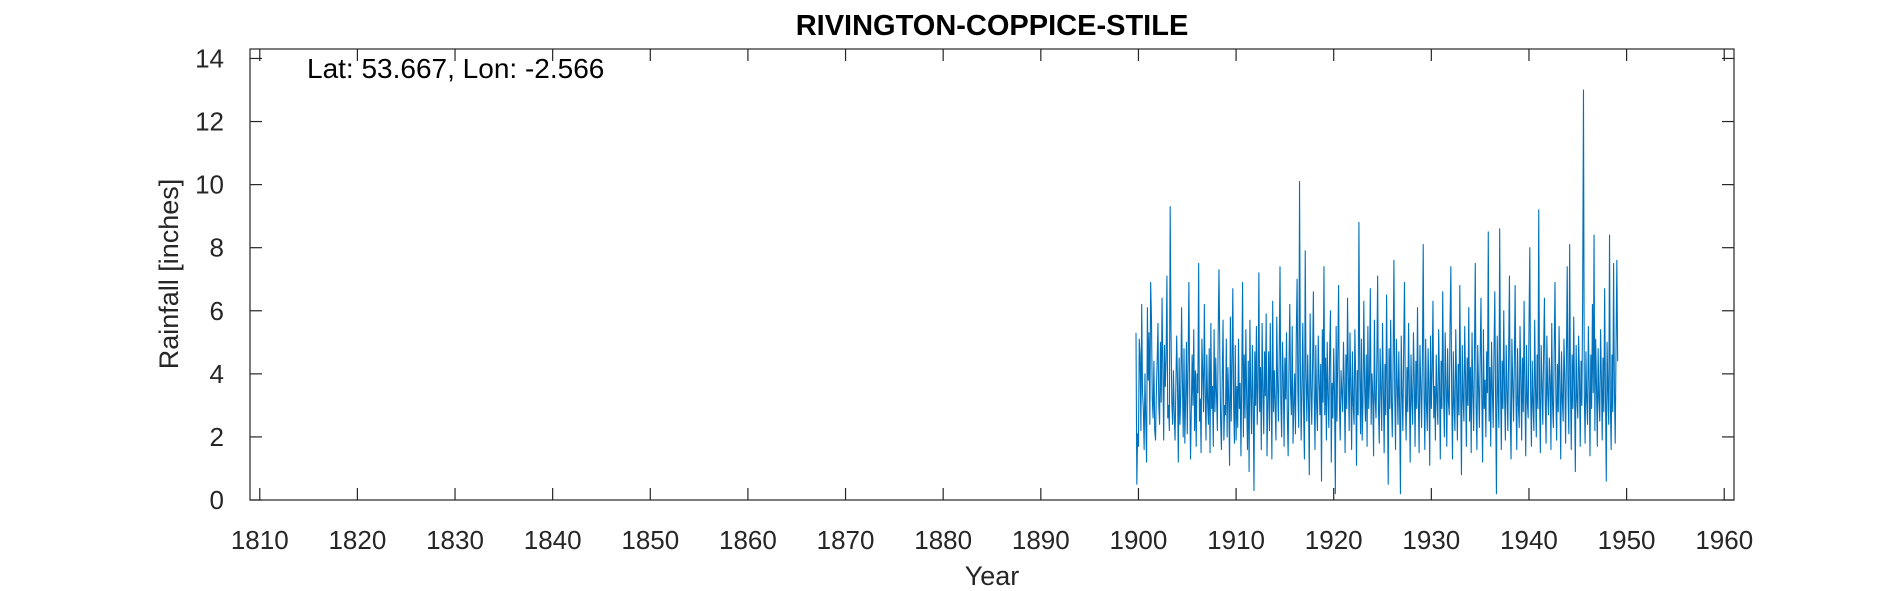 Image resolution: width=1890 pixels, height=591 pixels. I want to click on x-tick-label: 1850, so click(650, 540).